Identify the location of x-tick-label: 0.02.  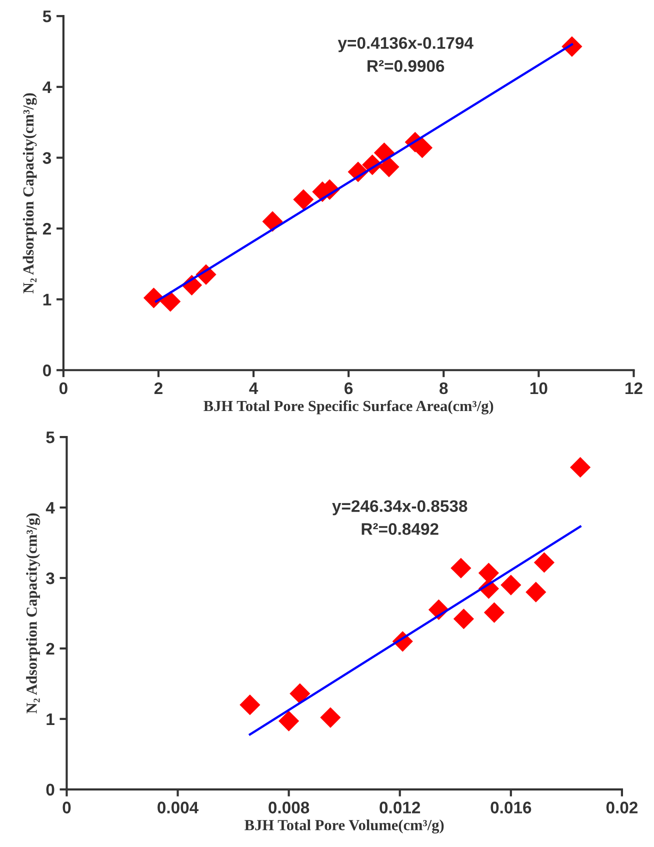
(622, 808).